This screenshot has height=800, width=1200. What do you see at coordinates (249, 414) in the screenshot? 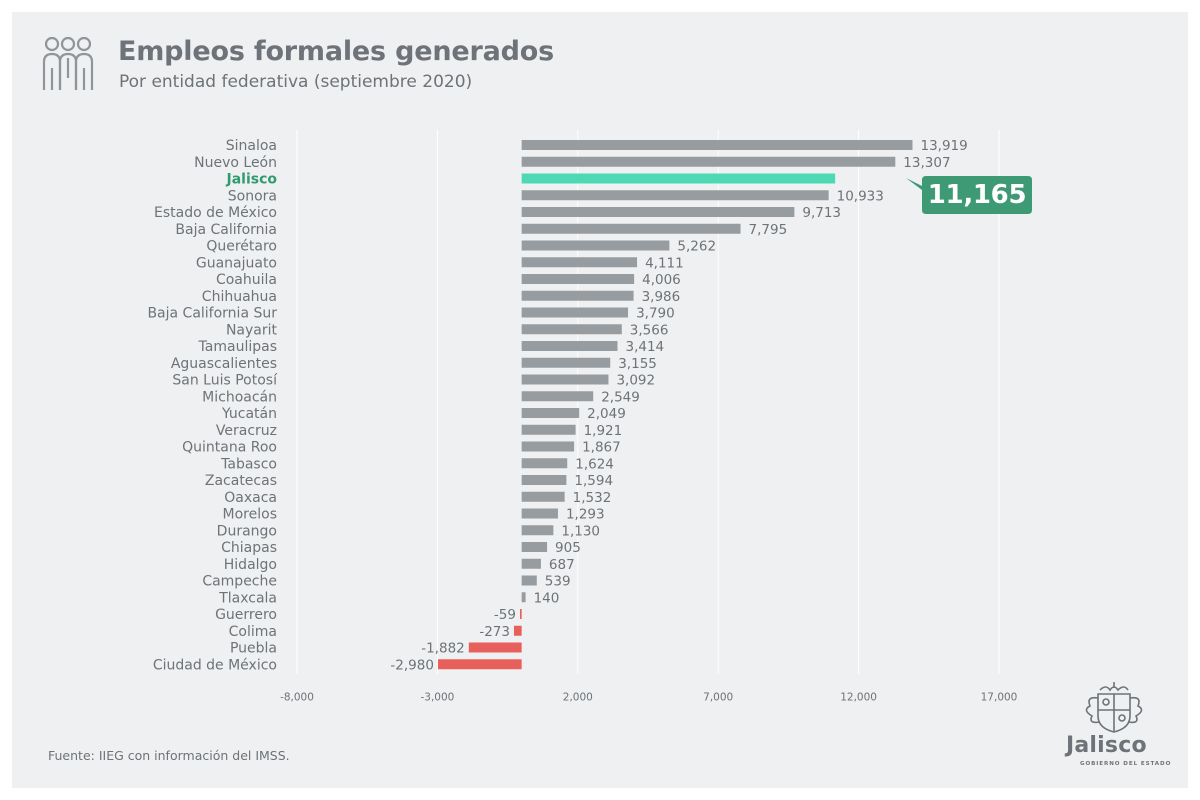
I see `category-label: Yucatán` at bounding box center [249, 414].